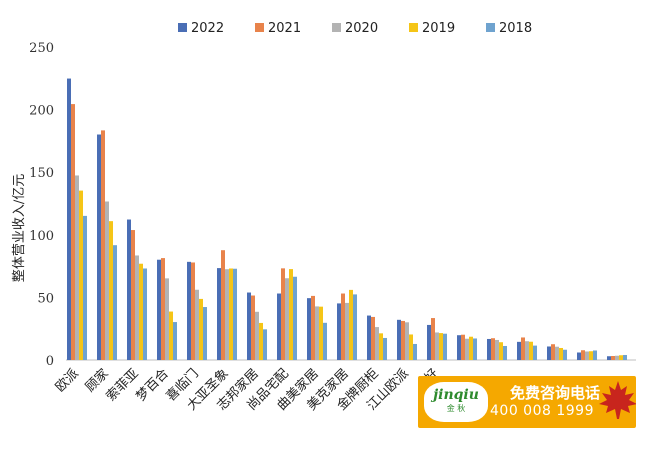 Image resolution: width=647 pixels, height=450 pixels. Describe the element at coordinates (413, 27) in the screenshot. I see `legend-swatch-2019` at that location.